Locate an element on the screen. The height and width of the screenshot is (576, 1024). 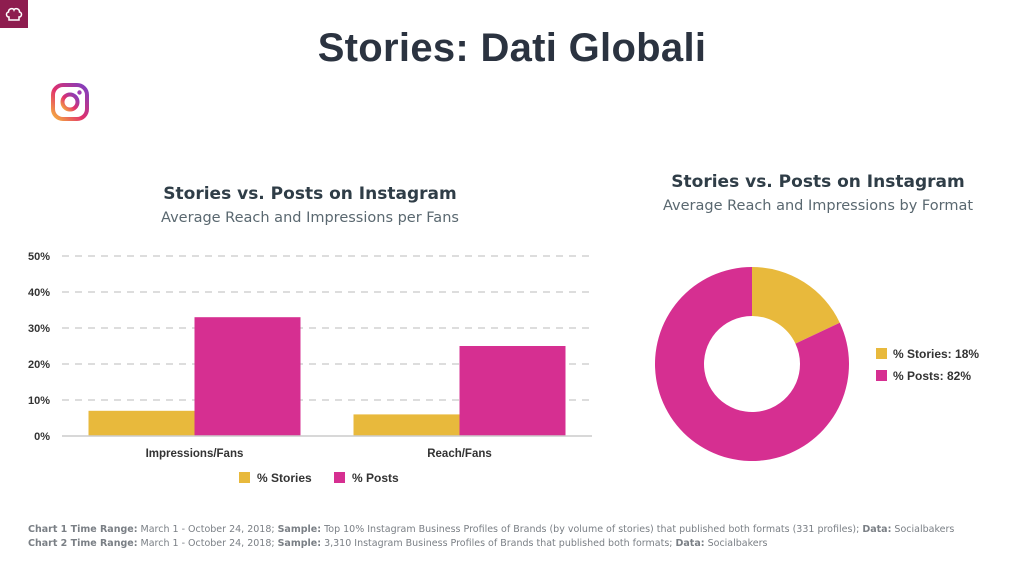
footnote1-val3: Socialbakers is located at coordinates (923, 529).